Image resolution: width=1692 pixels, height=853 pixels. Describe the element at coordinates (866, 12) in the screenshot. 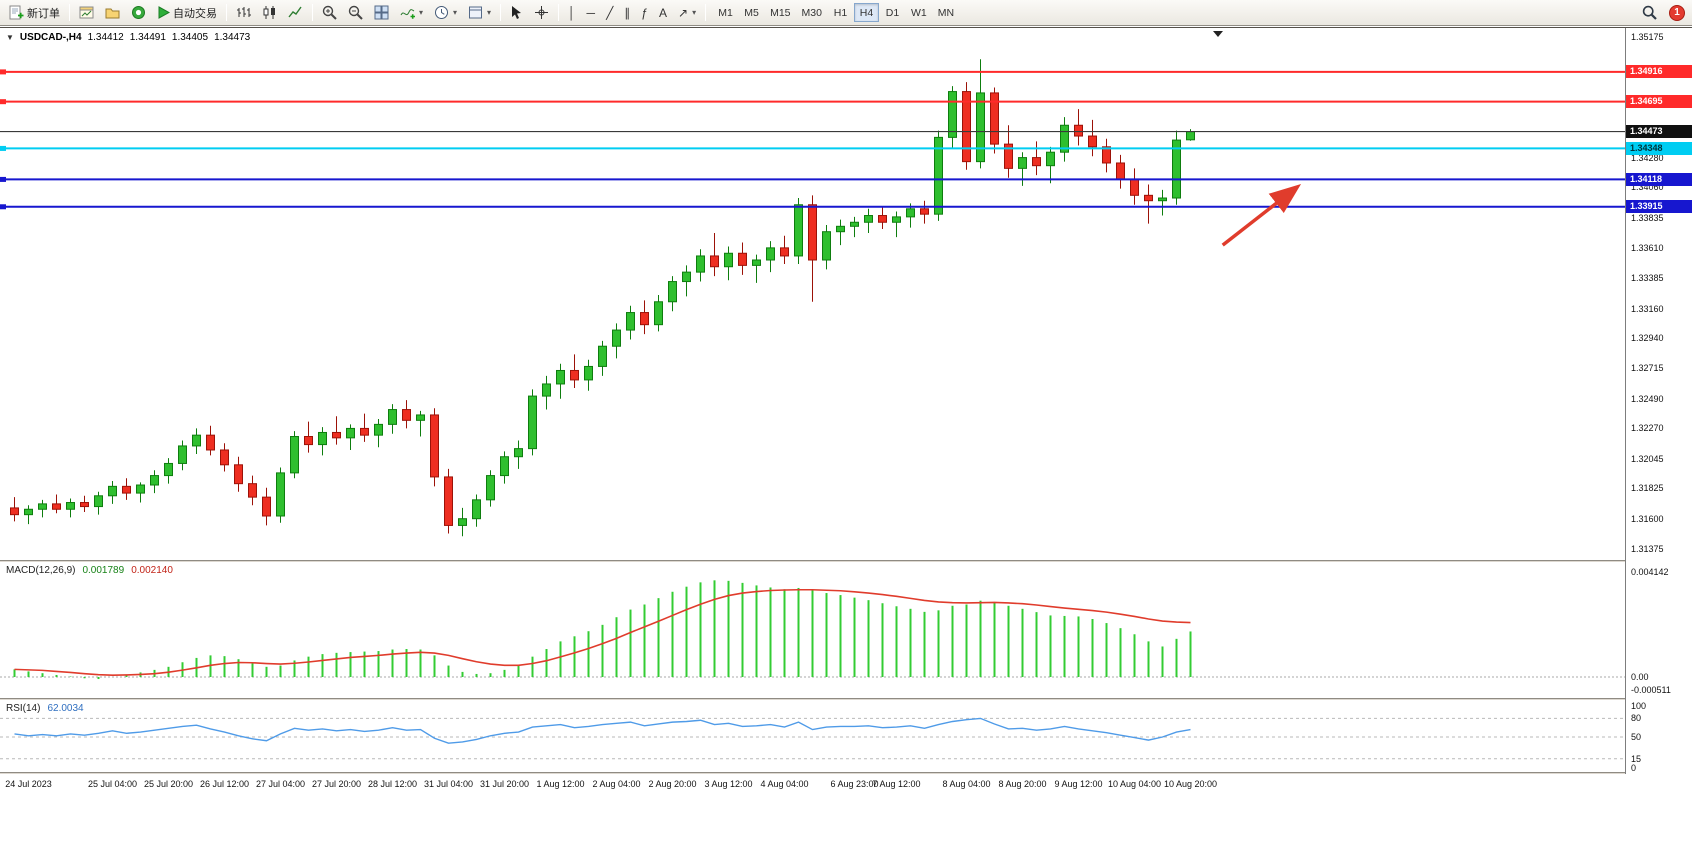

I see `timeframe-h4-button: H4` at that location.